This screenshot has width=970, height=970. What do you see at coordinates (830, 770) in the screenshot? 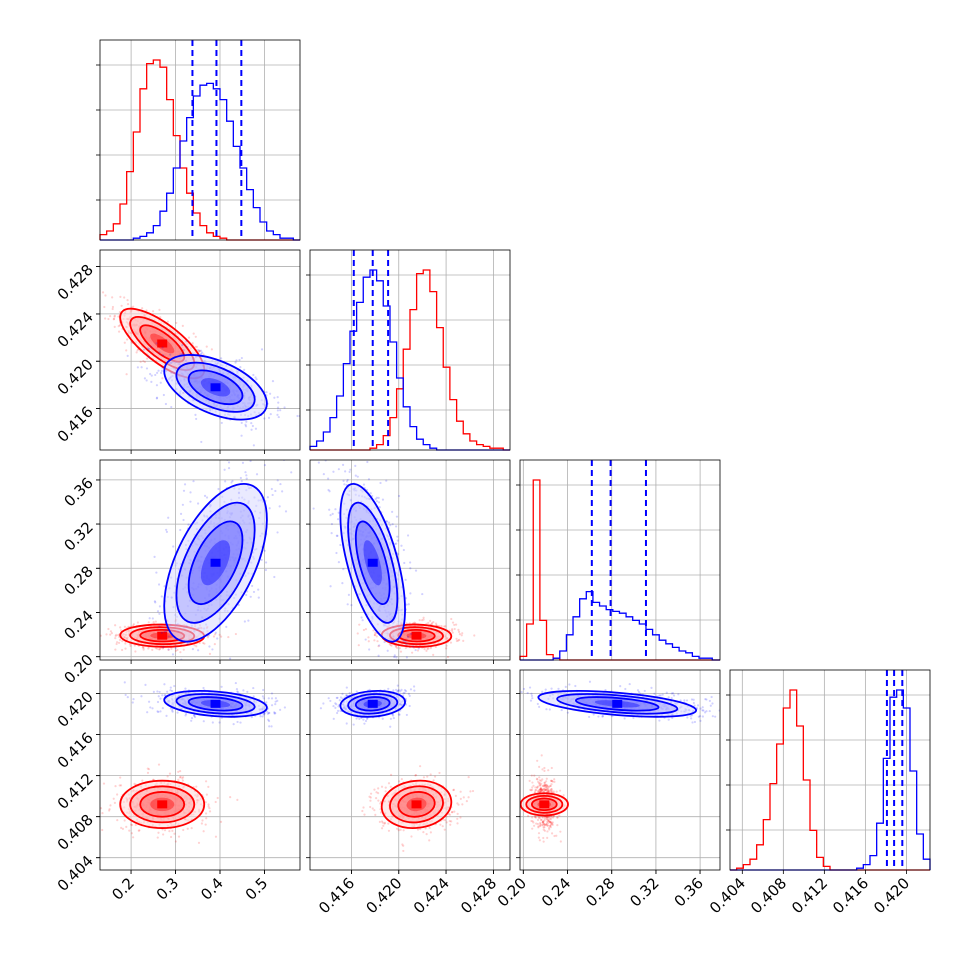
I see `panel-frame` at bounding box center [830, 770].